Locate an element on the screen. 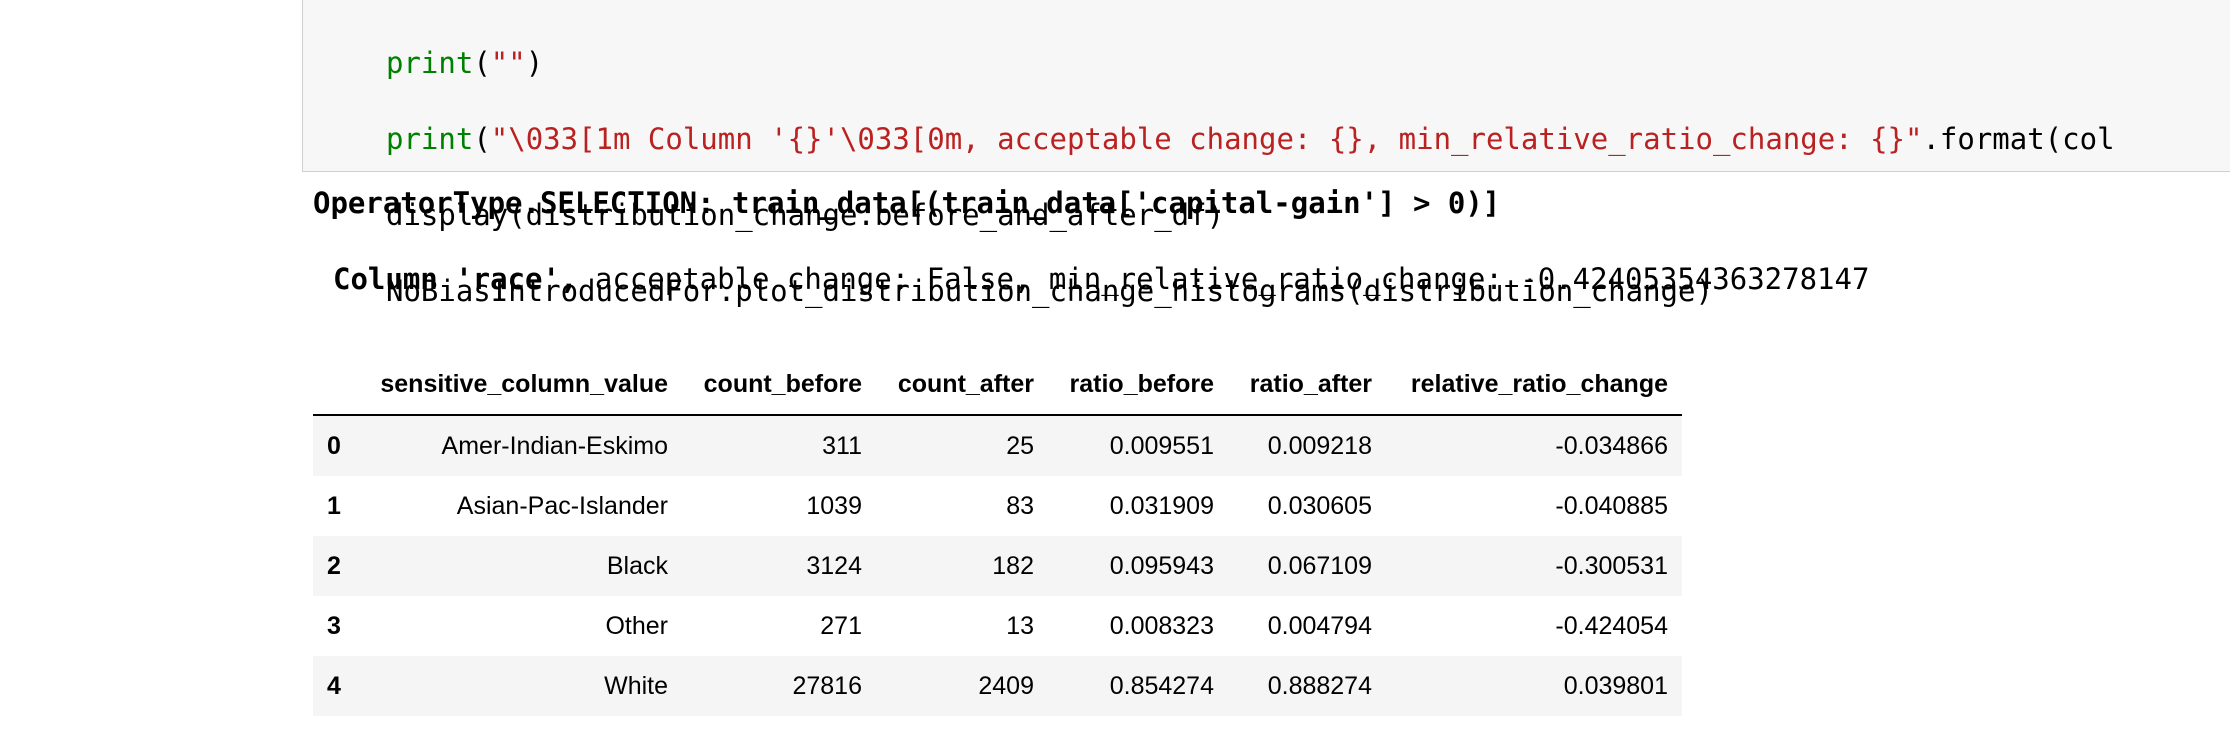  table-cell: 0.004794 is located at coordinates (1319, 625).